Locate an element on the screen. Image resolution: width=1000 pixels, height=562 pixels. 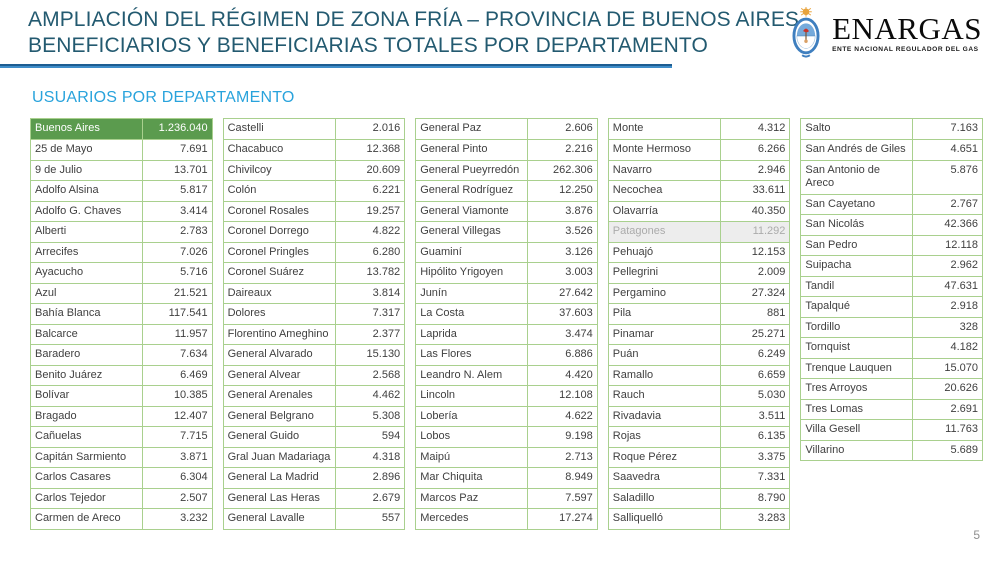
department-value: 6.266 is located at coordinates (771, 149).